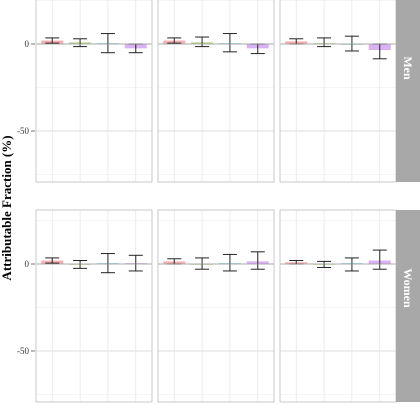  Describe the element at coordinates (408, 91) in the screenshot. I see `facet-strip-men` at that location.